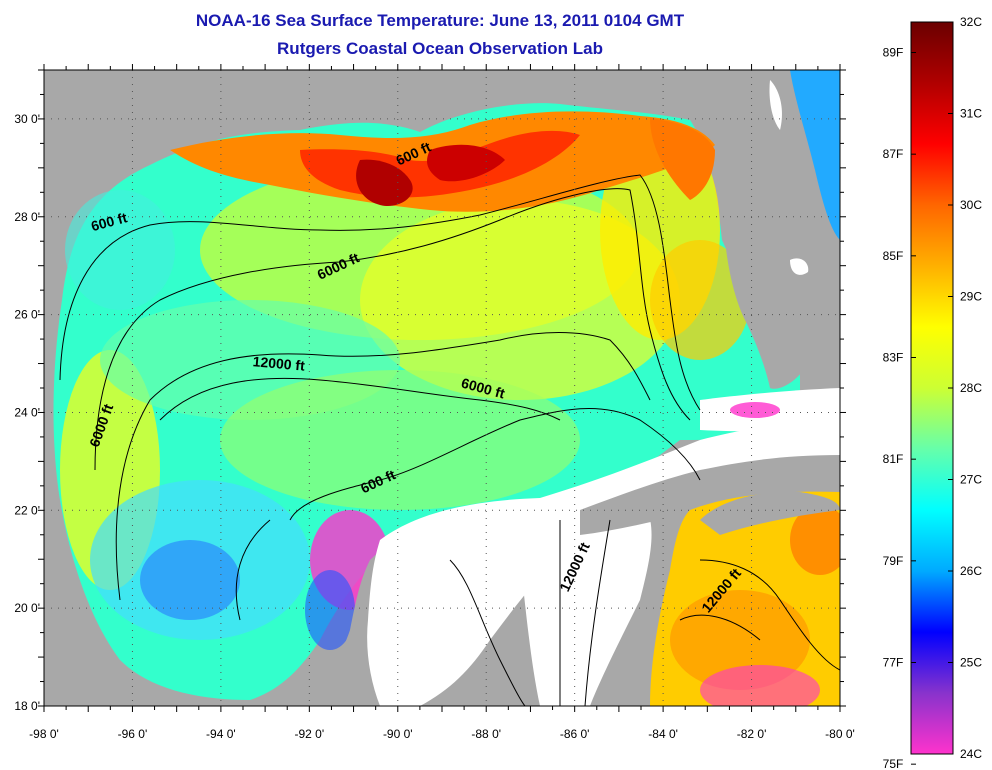 Image resolution: width=992 pixels, height=770 pixels. Describe the element at coordinates (893, 763) in the screenshot. I see `colorbar-fahrenheit-label: 75F` at that location.